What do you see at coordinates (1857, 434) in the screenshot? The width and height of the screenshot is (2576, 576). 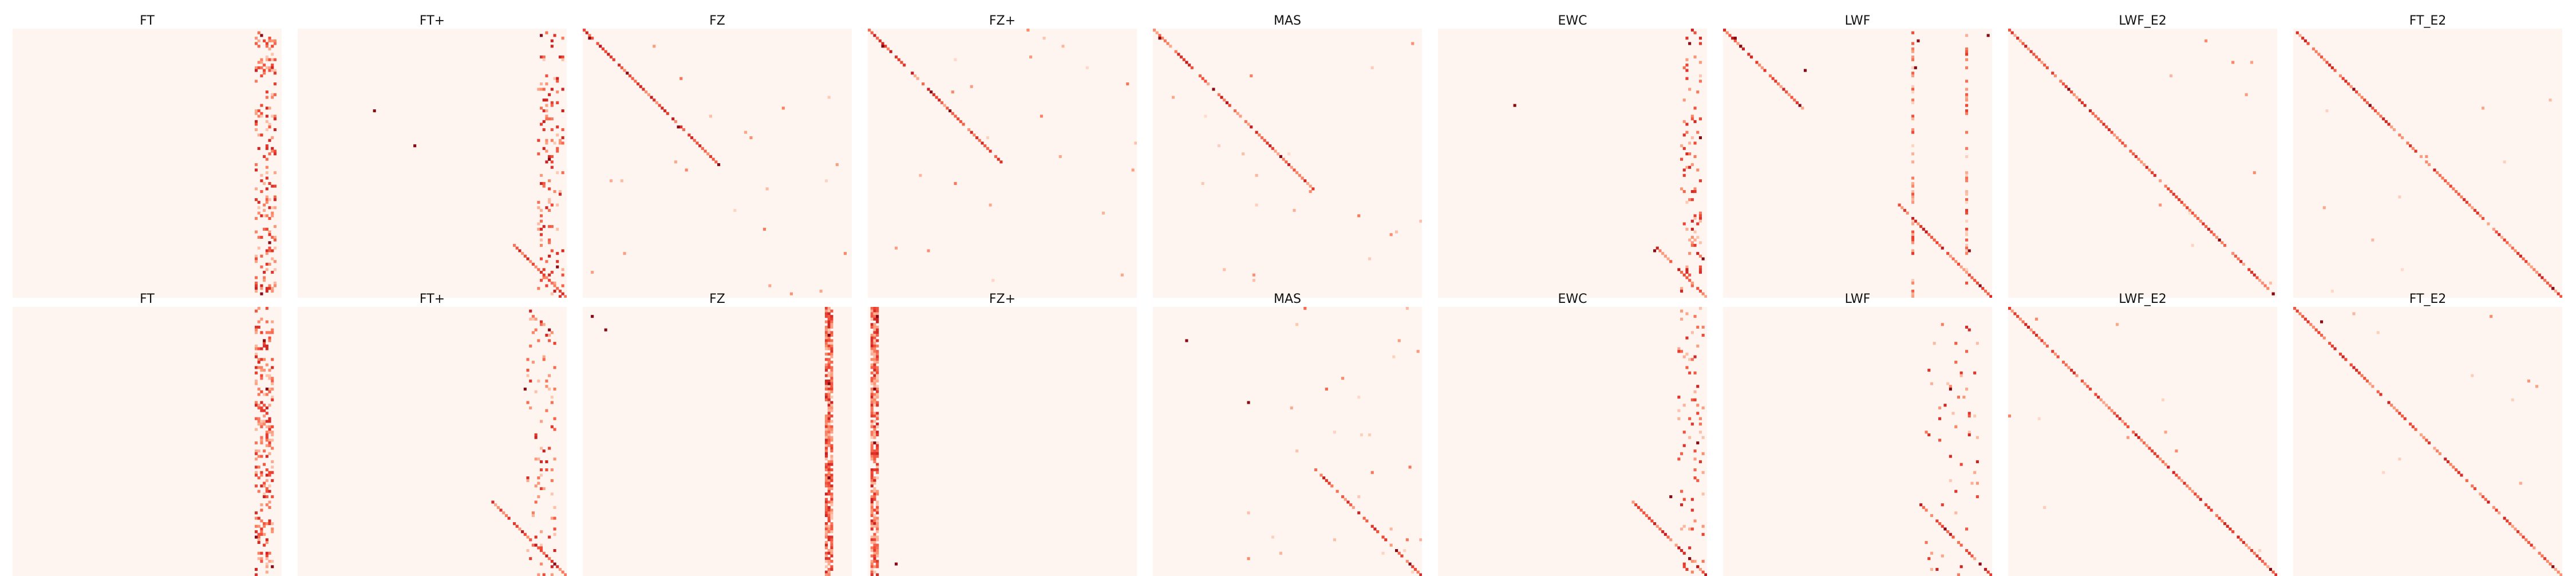 I see `heatmap-panel: LWF` at bounding box center [1857, 434].